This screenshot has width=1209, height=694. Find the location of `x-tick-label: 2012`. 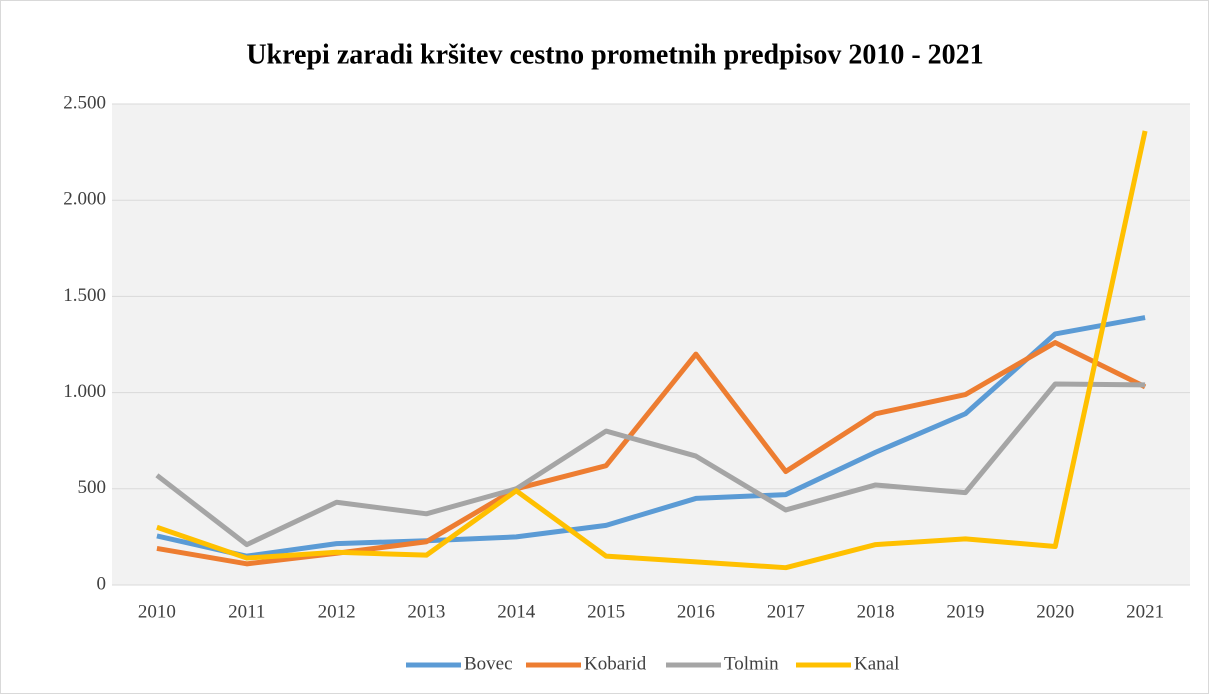

x-tick-label: 2012 is located at coordinates (337, 611).